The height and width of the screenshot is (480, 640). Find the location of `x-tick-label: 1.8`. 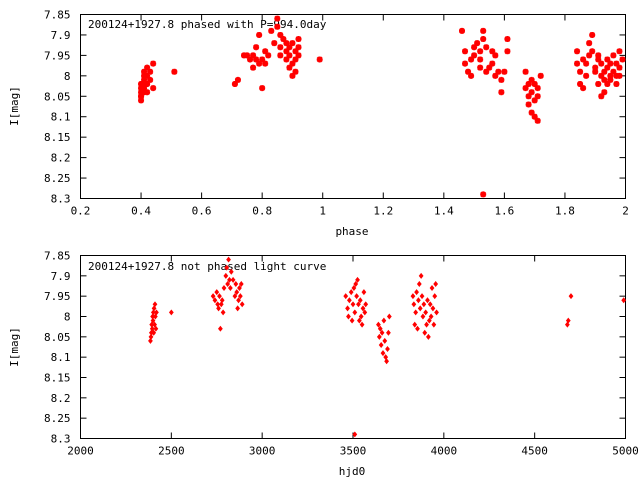

x-tick-label: 1.8 is located at coordinates (565, 211).